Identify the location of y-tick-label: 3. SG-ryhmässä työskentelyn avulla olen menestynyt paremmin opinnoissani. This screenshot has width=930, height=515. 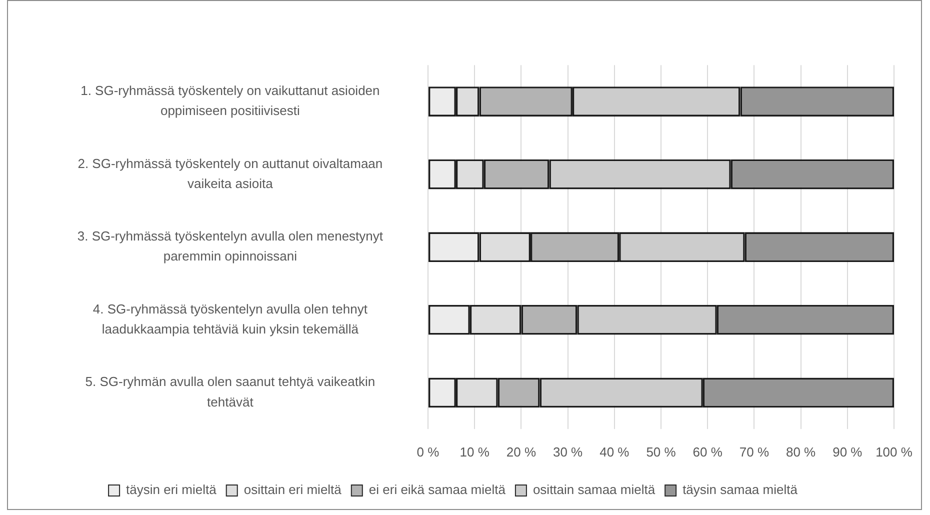
(230, 246).